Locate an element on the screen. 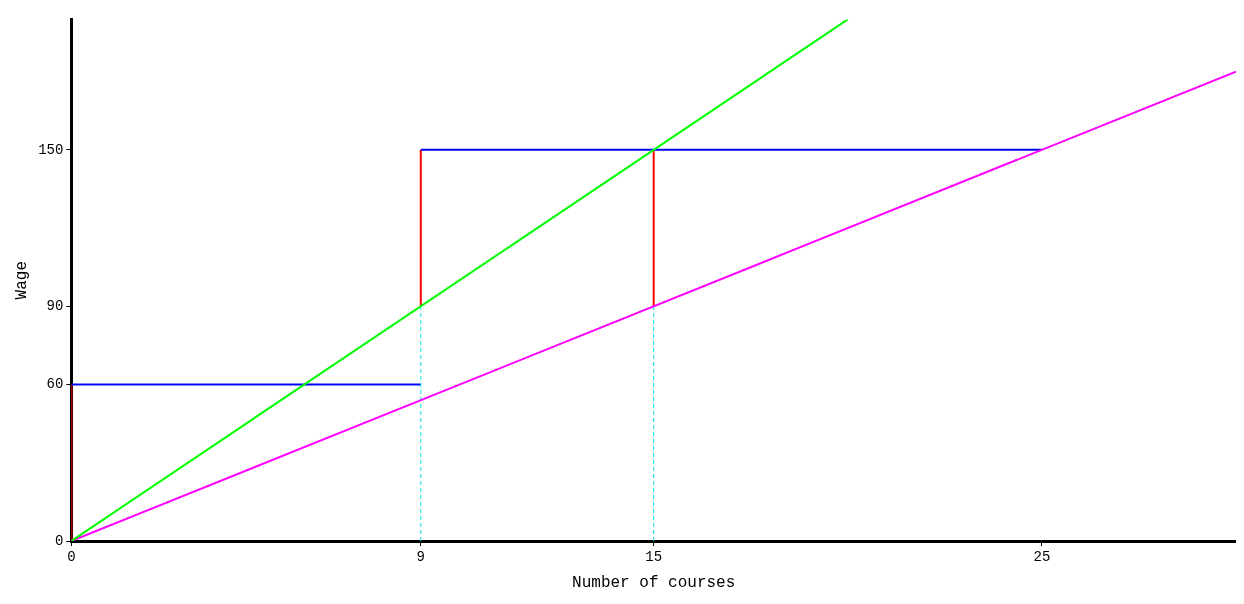  y-tick-label: 60 is located at coordinates (55, 384).